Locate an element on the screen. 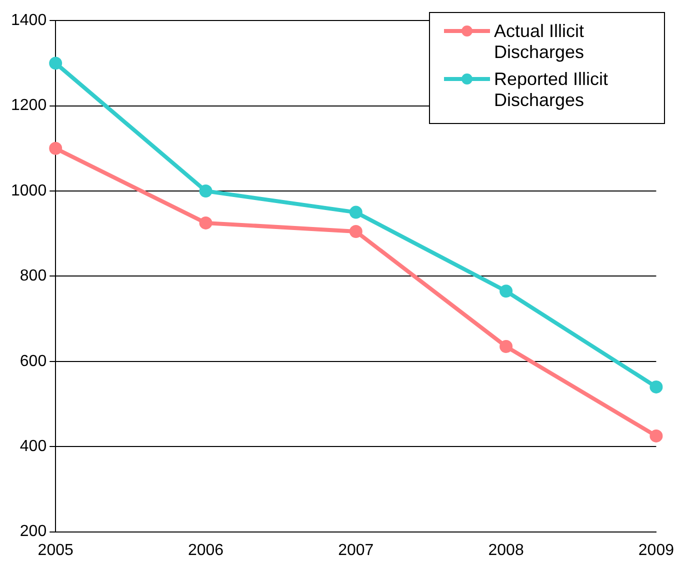 This screenshot has width=685, height=571. y-tick-label: 200 is located at coordinates (33, 531).